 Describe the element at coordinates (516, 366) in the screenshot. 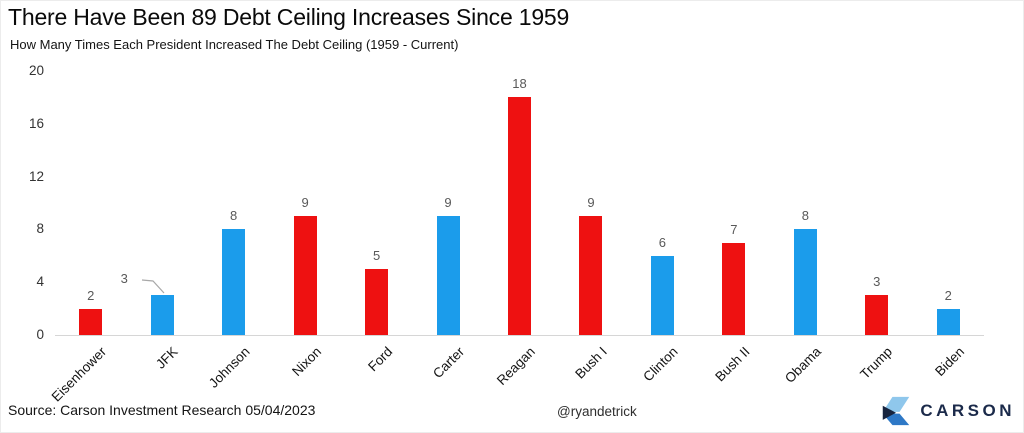

I see `x-axis-label-reagan: Reagan` at that location.